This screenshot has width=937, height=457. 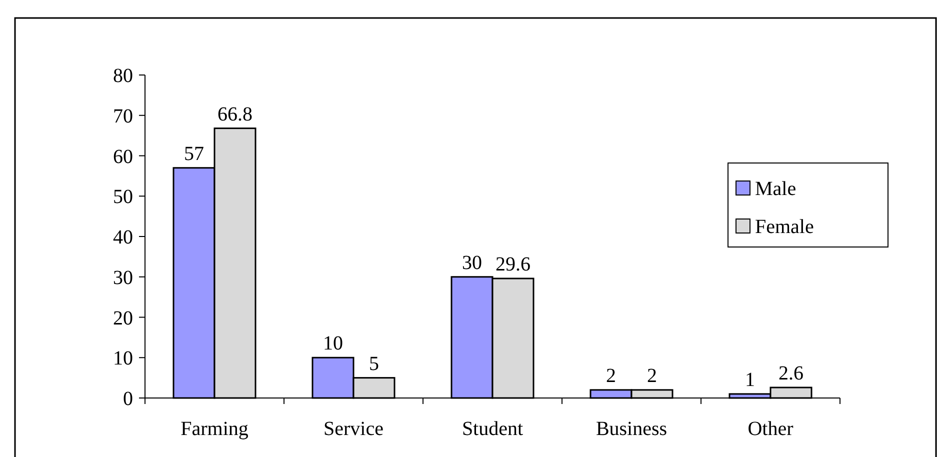 What do you see at coordinates (128, 399) in the screenshot?
I see `y-tick-label: 0` at bounding box center [128, 399].